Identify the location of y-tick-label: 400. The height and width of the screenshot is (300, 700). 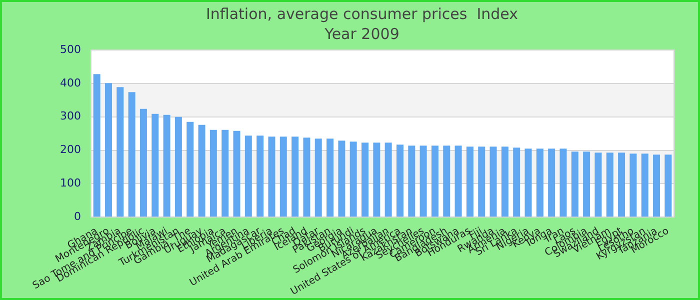
(70, 83).